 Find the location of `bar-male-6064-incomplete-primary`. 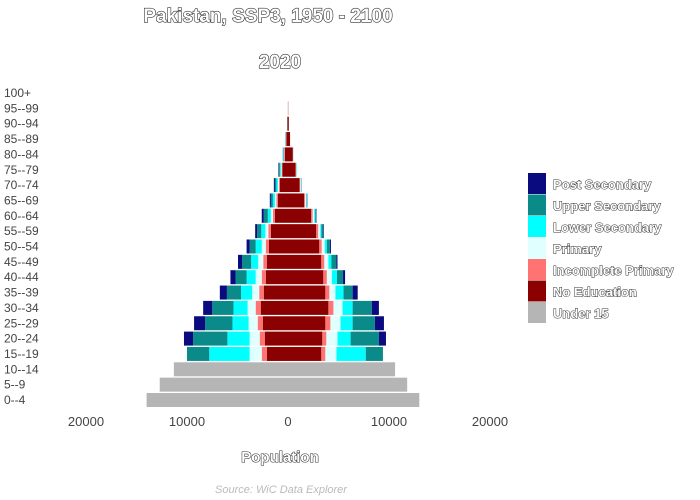

bar-male-6064-incomplete-primary is located at coordinates (273, 215).